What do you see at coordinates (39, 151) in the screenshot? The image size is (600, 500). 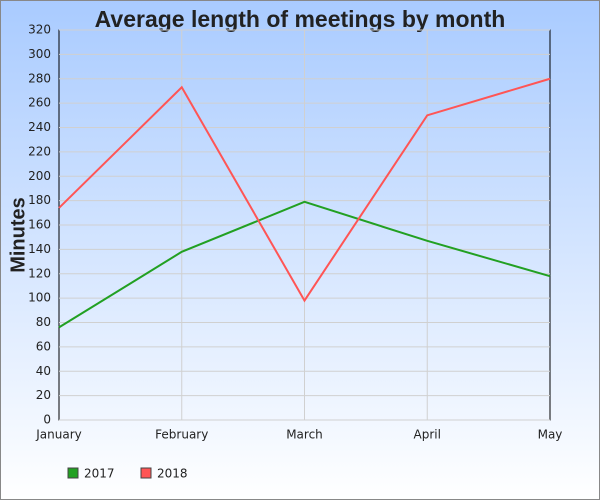 I see `y-tick-label: 220` at bounding box center [39, 151].